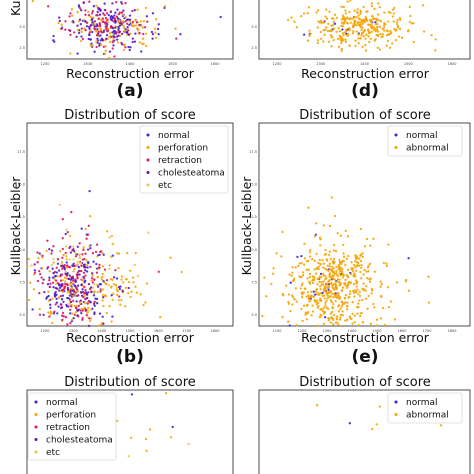  What do you see at coordinates (320, 64) in the screenshot?
I see `x-tick-label: 1300` at bounding box center [320, 64].